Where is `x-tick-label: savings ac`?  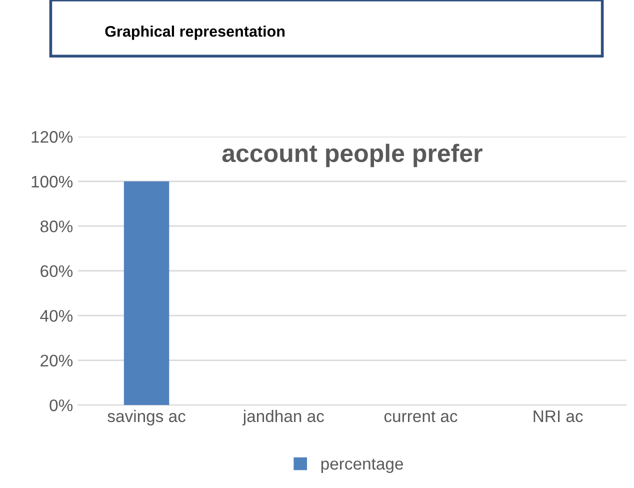
x-tick-label: savings ac is located at coordinates (147, 418).